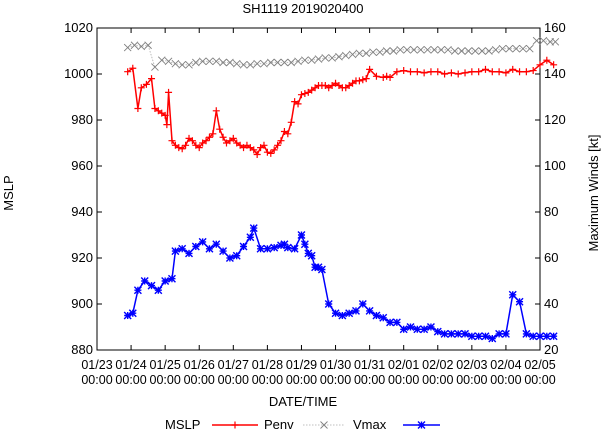 Image resolution: width=606 pixels, height=432 pixels. I want to click on x-tick-label-date: 01/31, so click(369, 365).